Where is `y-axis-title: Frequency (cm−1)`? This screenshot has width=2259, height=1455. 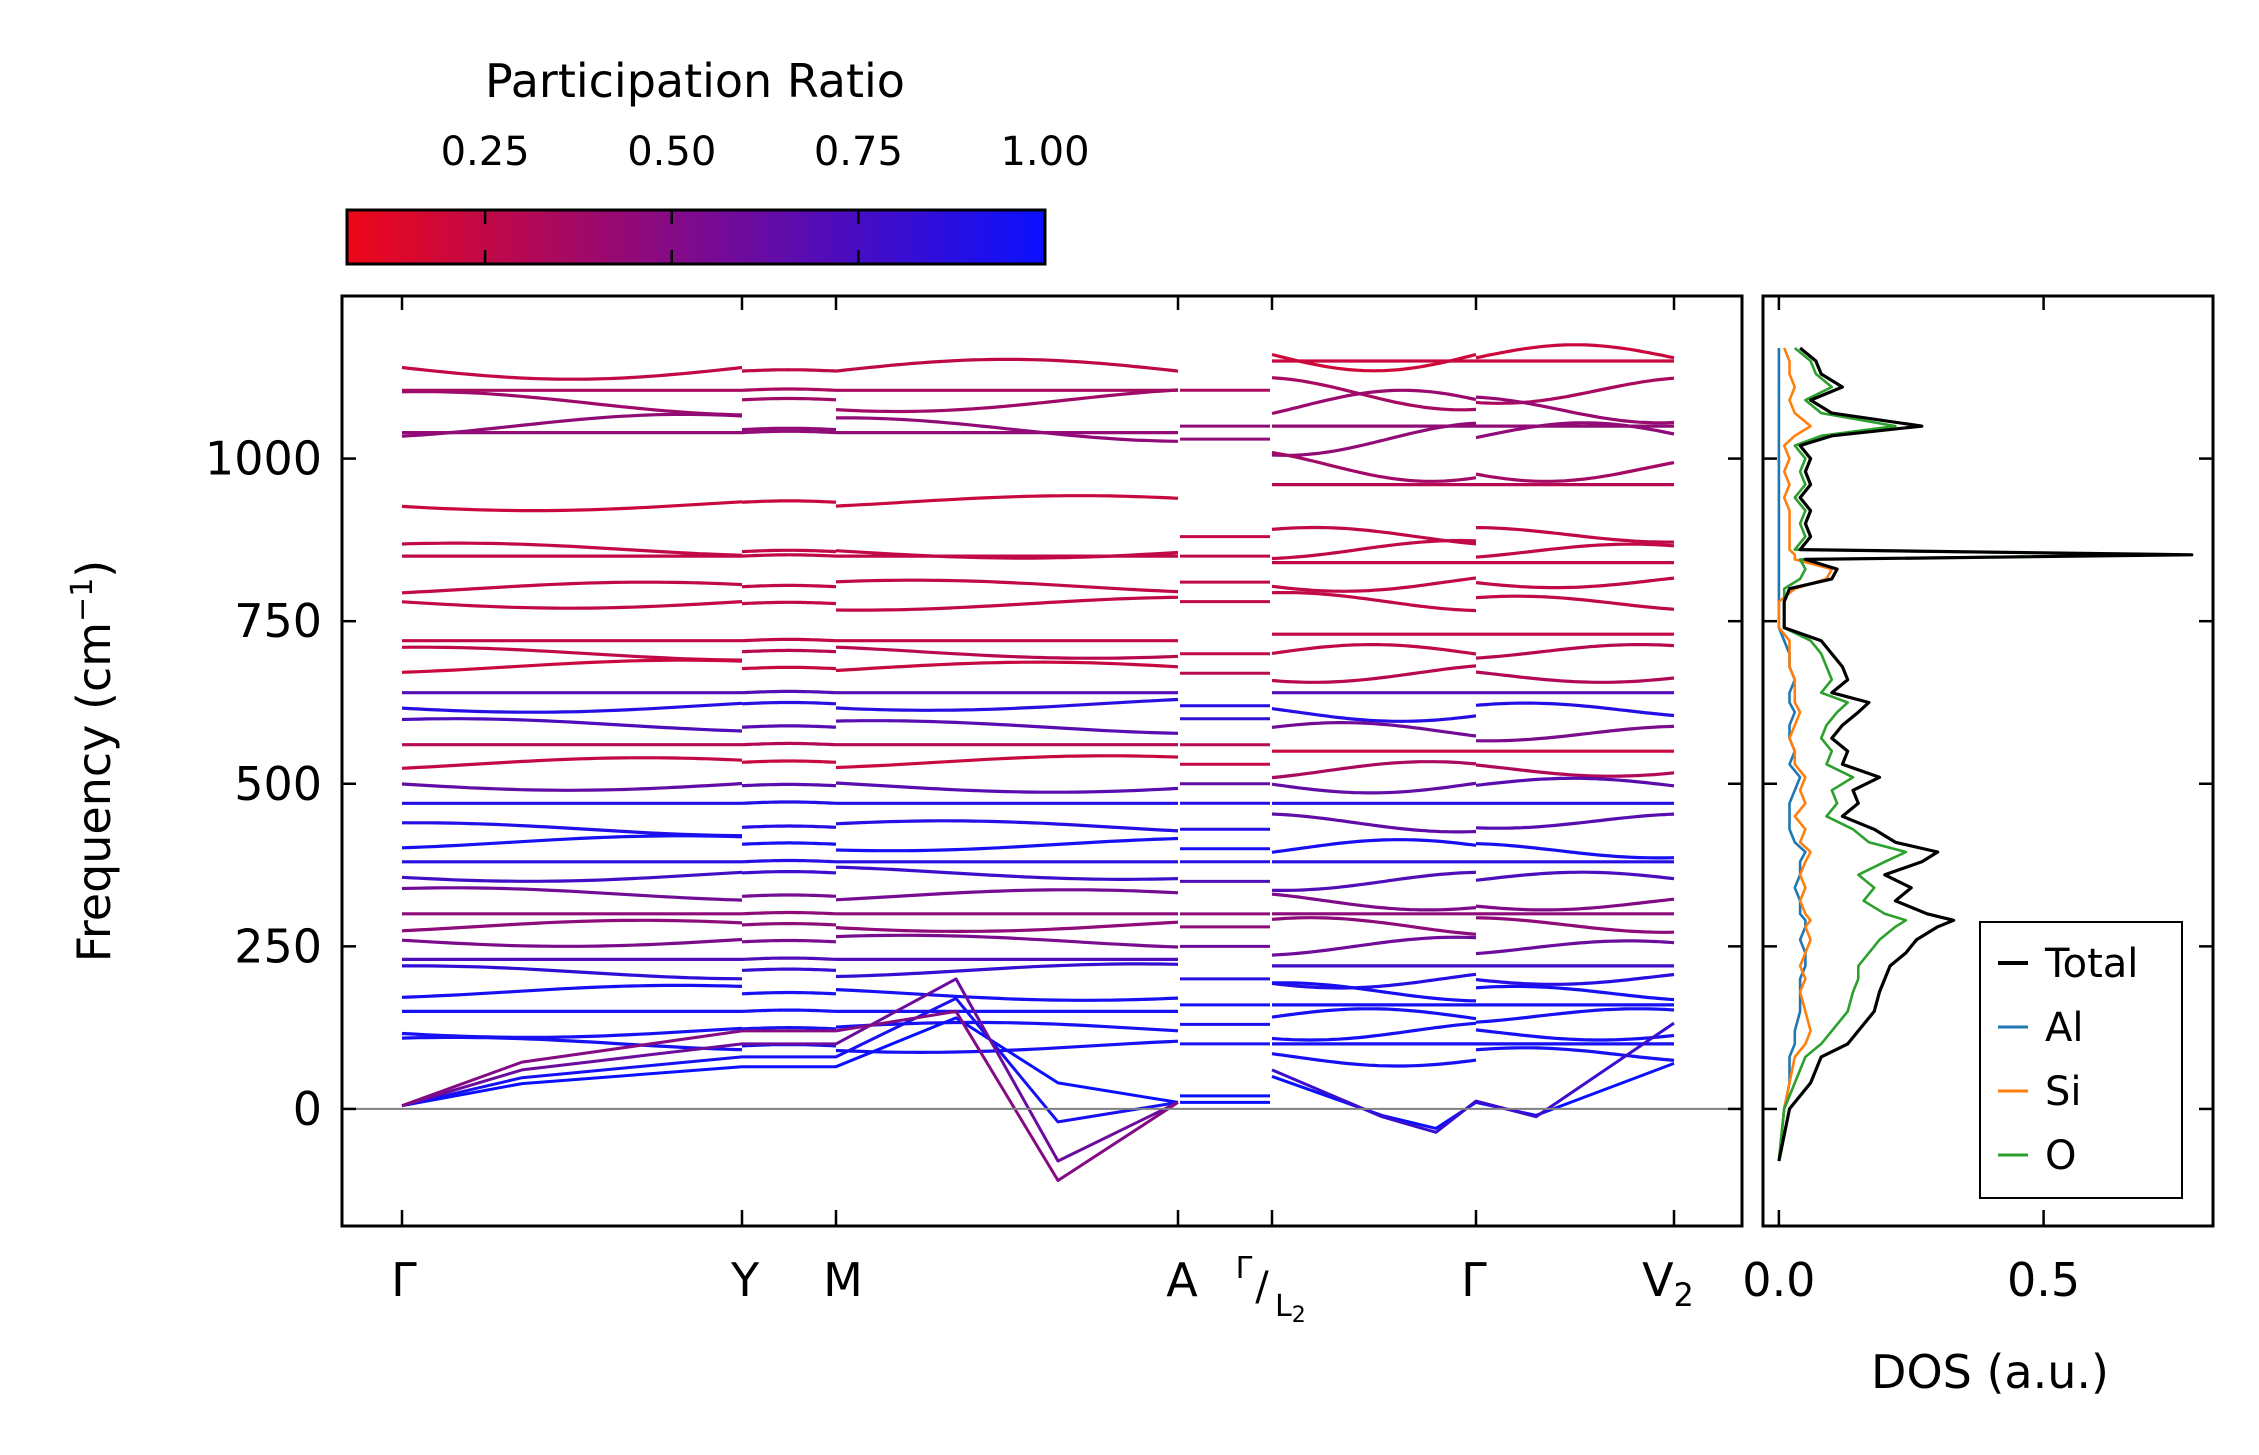
y-axis-title: Frequency (cm−1) is located at coordinates (93, 761).